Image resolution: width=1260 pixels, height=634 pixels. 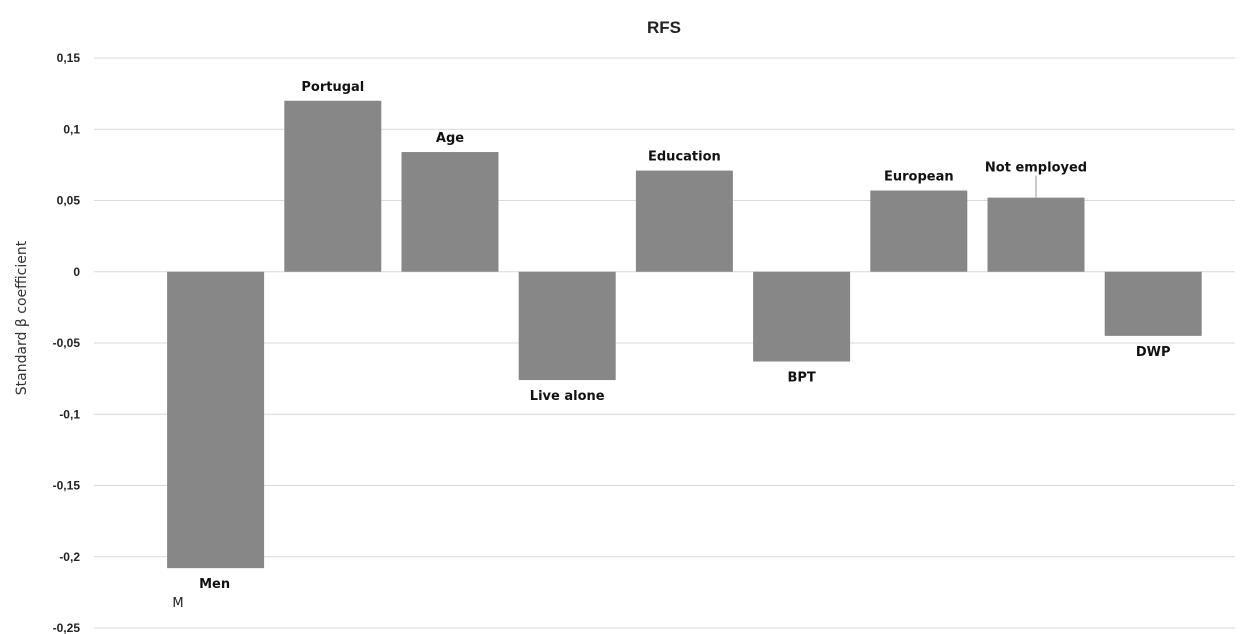 What do you see at coordinates (919, 177) in the screenshot?
I see `bar-label: European` at bounding box center [919, 177].